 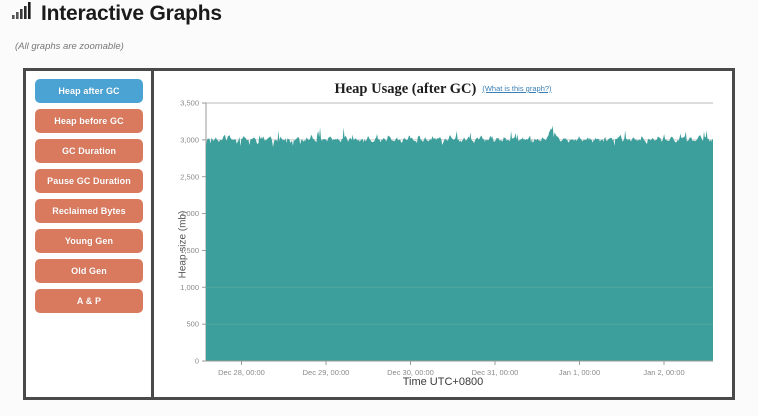 I want to click on sidebar-item-reclaimed-bytes: Reclaimed Bytes, so click(x=89, y=211).